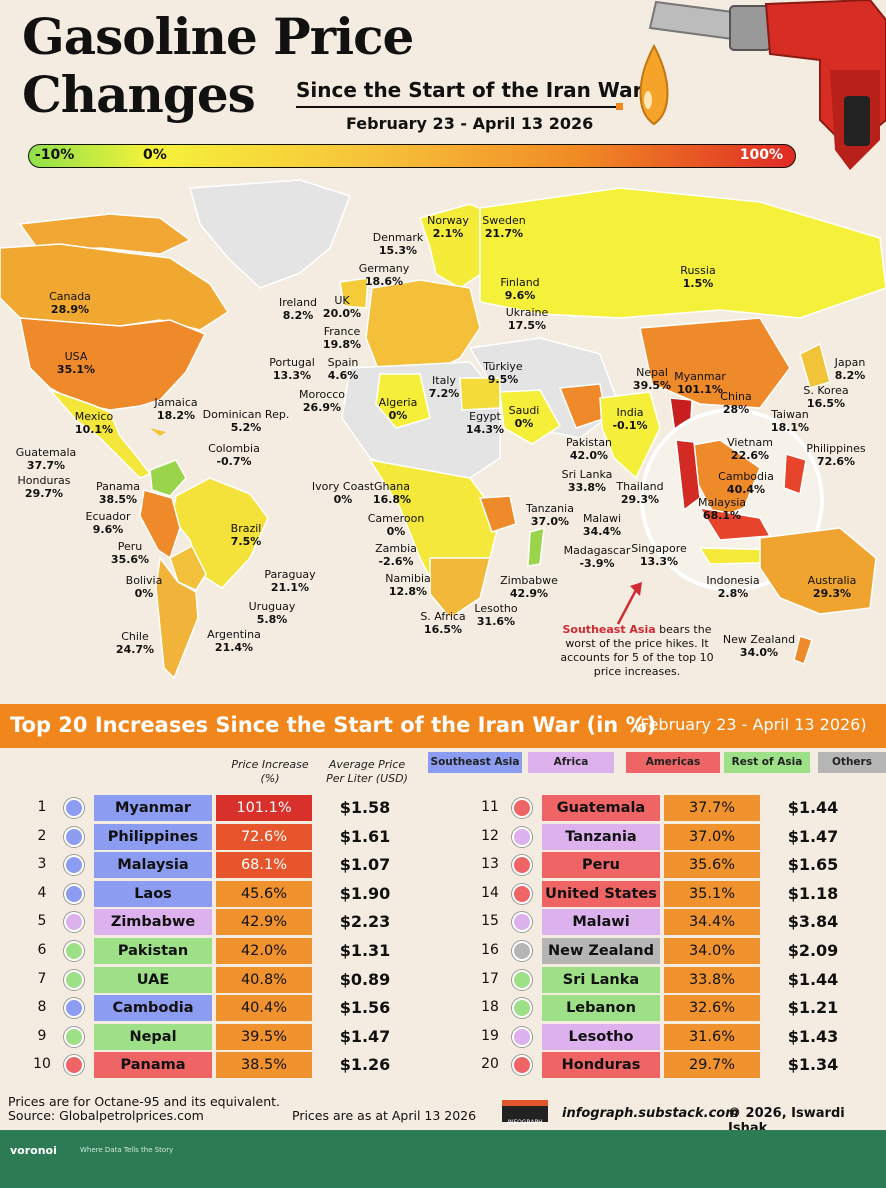 This screenshot has width=886, height=1188. I want to click on legend-africa: Africa, so click(571, 762).